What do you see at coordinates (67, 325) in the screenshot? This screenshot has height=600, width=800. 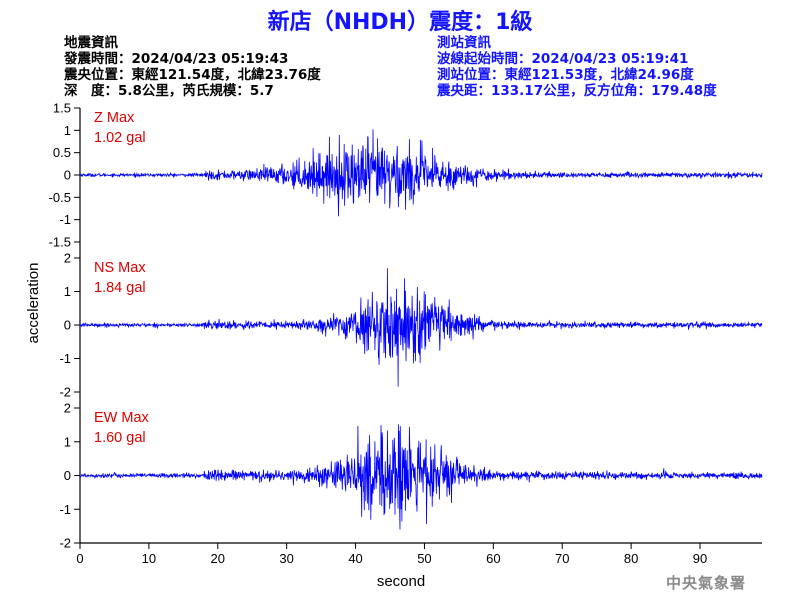 I see `y-tick-label-ns: 0` at bounding box center [67, 325].